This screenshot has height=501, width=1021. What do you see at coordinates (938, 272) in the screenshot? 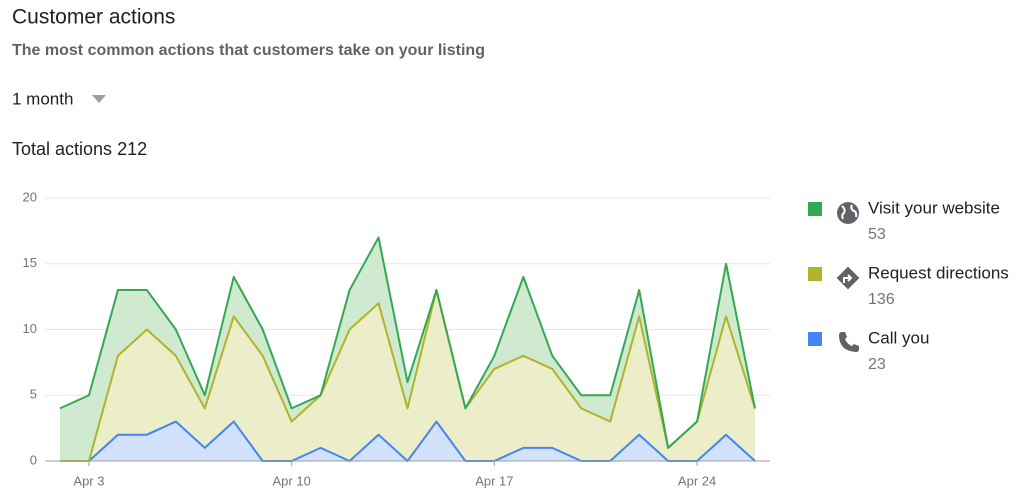
I see `legend-label: Request directions` at bounding box center [938, 272].